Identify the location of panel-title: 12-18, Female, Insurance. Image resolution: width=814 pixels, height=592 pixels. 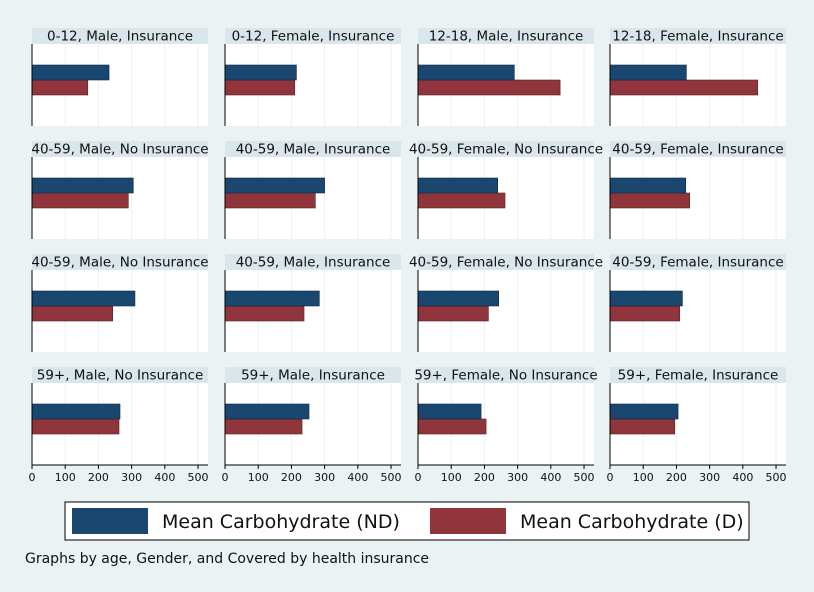
(697, 37).